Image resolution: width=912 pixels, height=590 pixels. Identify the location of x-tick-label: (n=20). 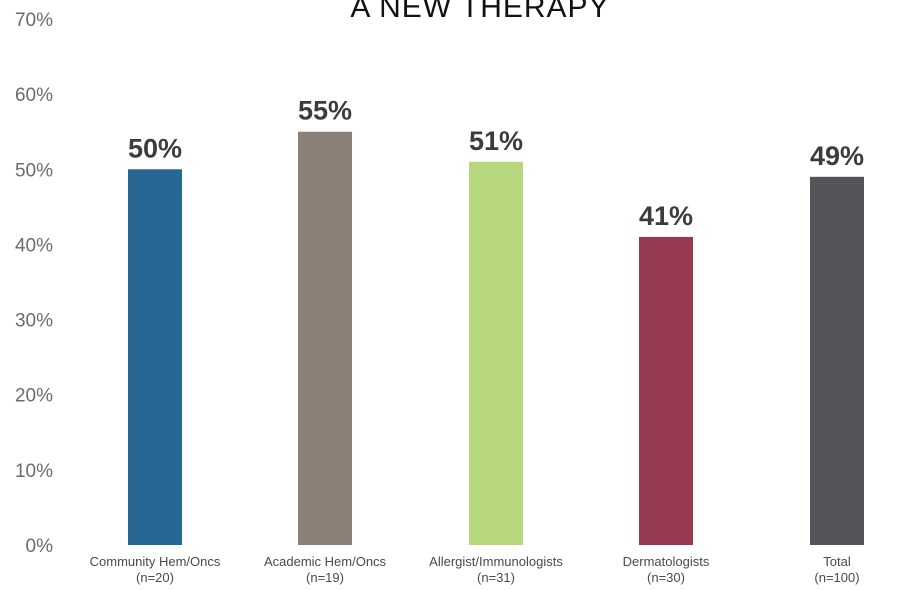
(155, 577).